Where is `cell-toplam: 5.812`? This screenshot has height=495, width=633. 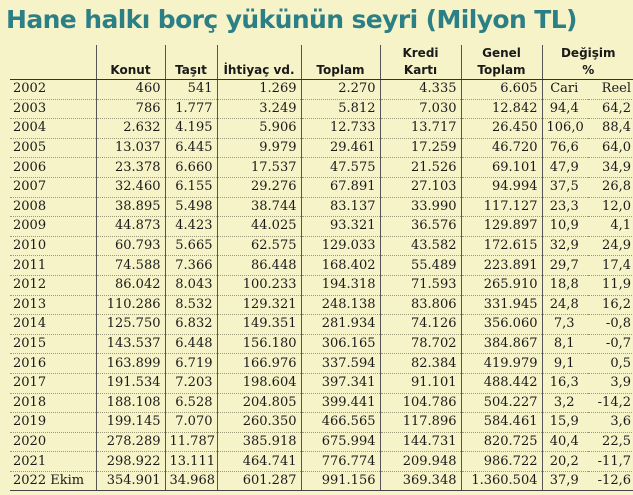 cell-toplam: 5.812 is located at coordinates (340, 109).